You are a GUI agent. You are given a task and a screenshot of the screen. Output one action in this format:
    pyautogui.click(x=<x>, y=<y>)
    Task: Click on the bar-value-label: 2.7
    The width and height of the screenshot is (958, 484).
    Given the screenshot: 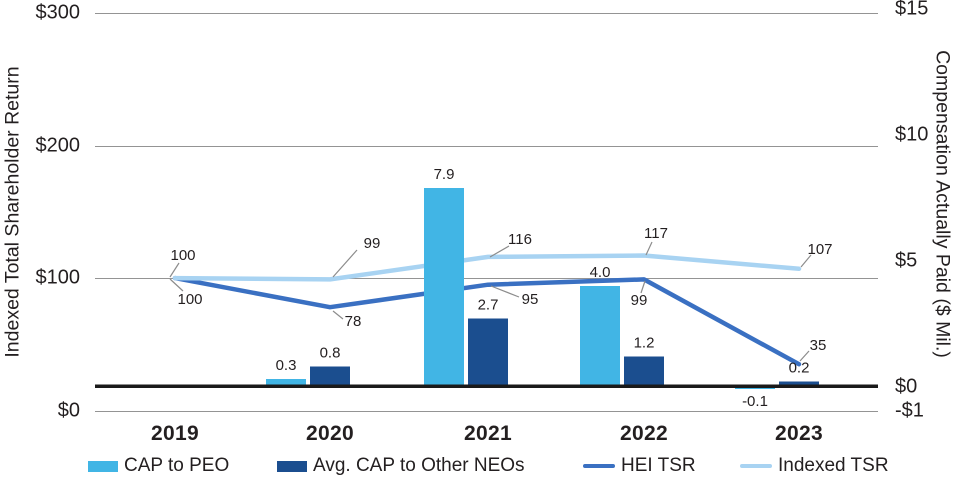 What is the action you would take?
    pyautogui.click(x=488, y=305)
    